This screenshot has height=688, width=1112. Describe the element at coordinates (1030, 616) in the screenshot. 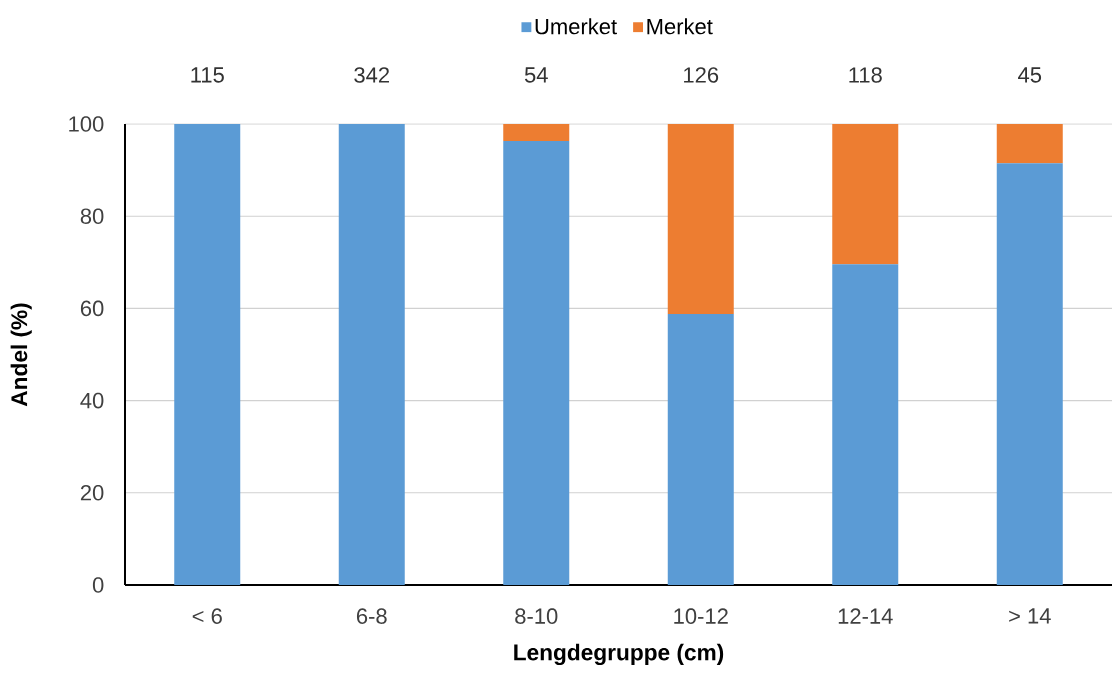

I see `x-tick-label: > 14` at that location.